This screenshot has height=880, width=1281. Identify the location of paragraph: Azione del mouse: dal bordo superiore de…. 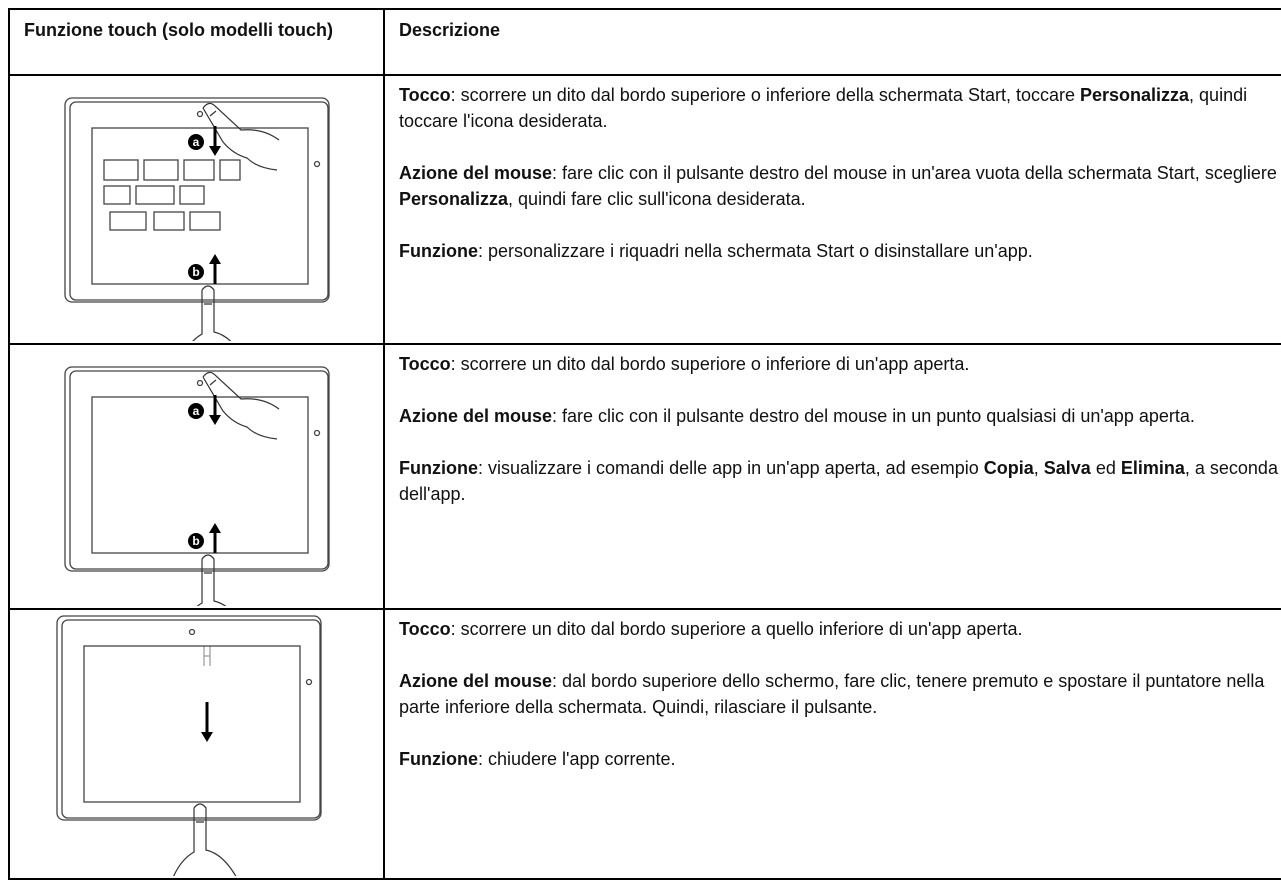
(840, 694).